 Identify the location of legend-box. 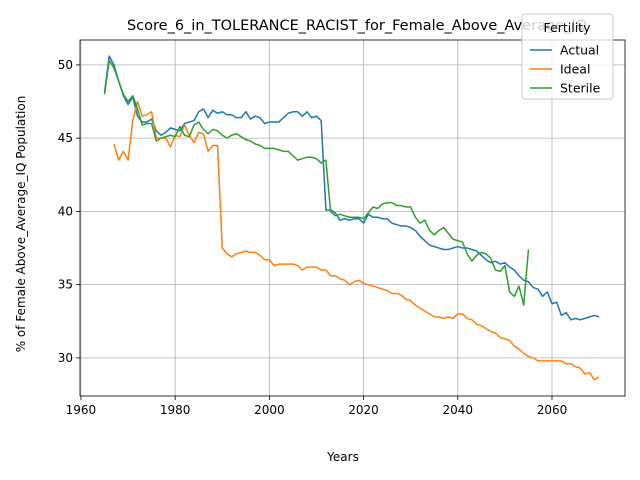
(567, 56).